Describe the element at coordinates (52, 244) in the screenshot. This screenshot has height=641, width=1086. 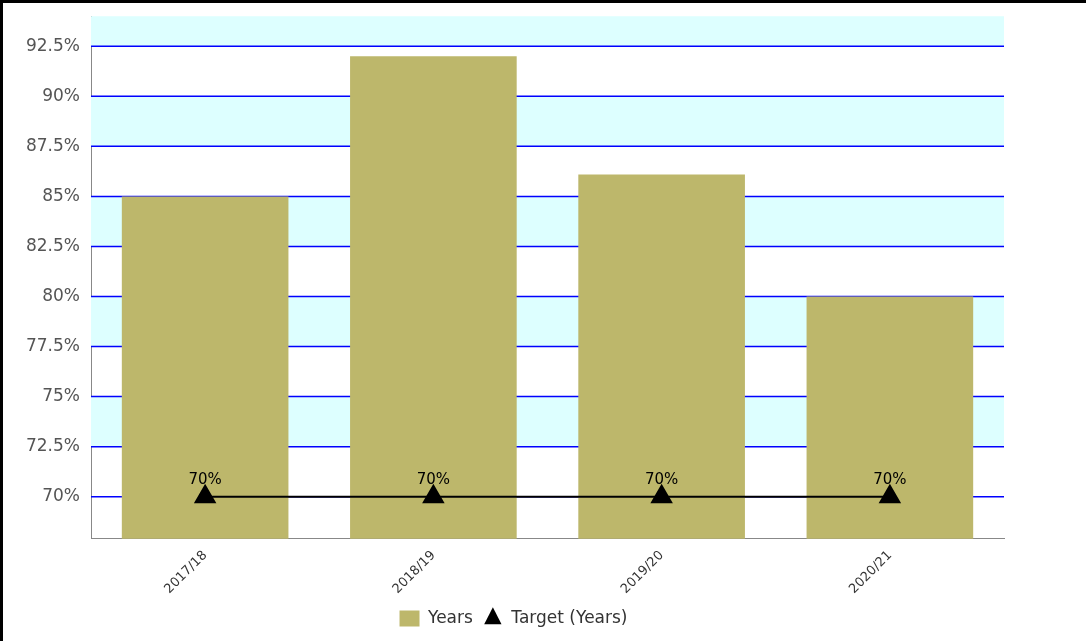
I see `y-tick-label: 82.5%` at that location.